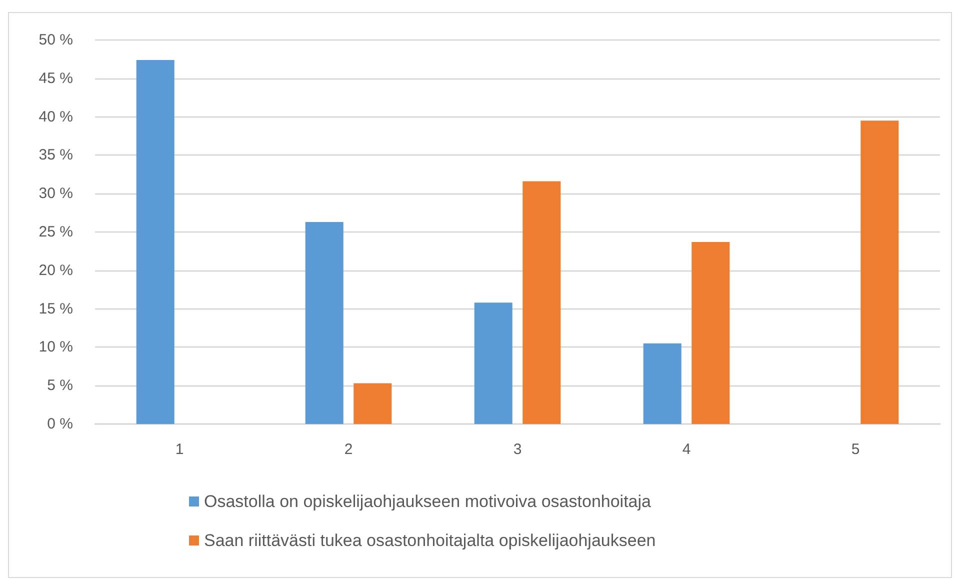 The image size is (957, 579). What do you see at coordinates (179, 449) in the screenshot?
I see `x-tick-label: 1` at bounding box center [179, 449].